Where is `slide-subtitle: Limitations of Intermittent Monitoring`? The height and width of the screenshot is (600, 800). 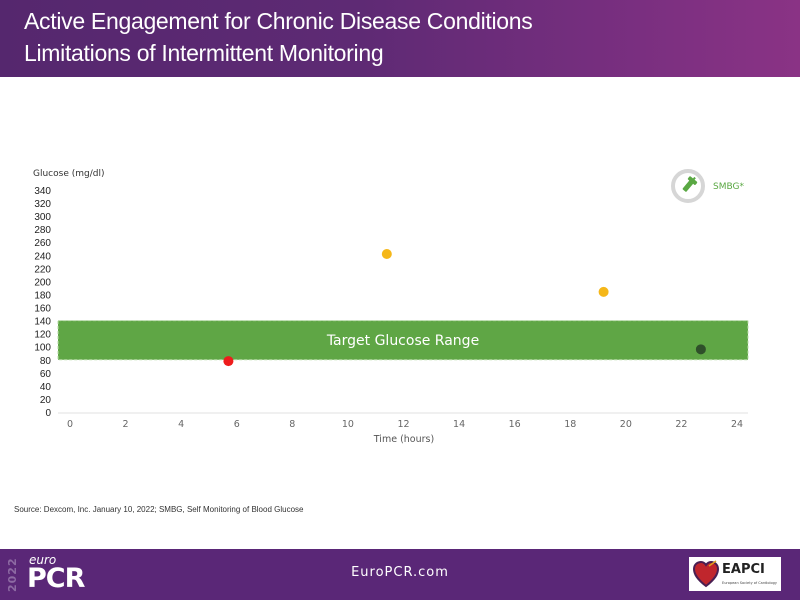
slide-subtitle: Limitations of Intermittent Monitoring is located at coordinates (204, 53).